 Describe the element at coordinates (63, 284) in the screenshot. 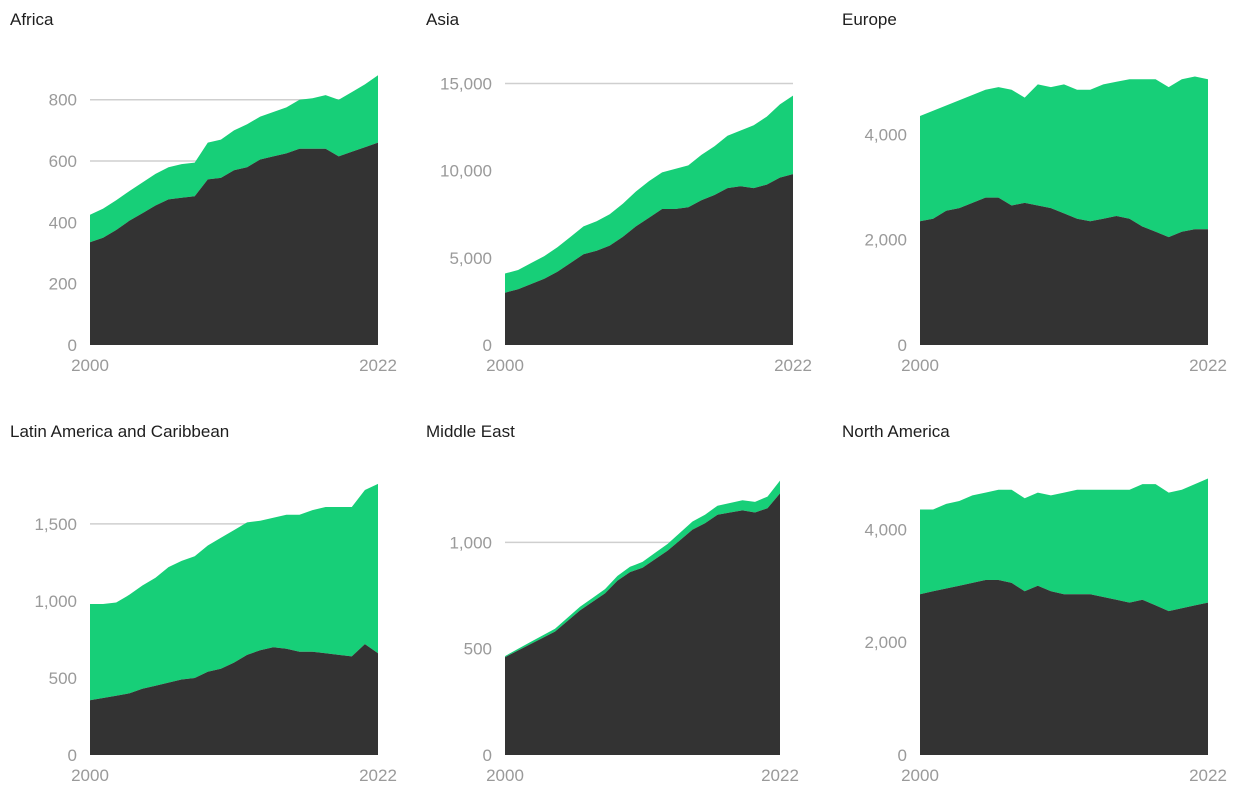

I see `y-tick-label: 200` at that location.